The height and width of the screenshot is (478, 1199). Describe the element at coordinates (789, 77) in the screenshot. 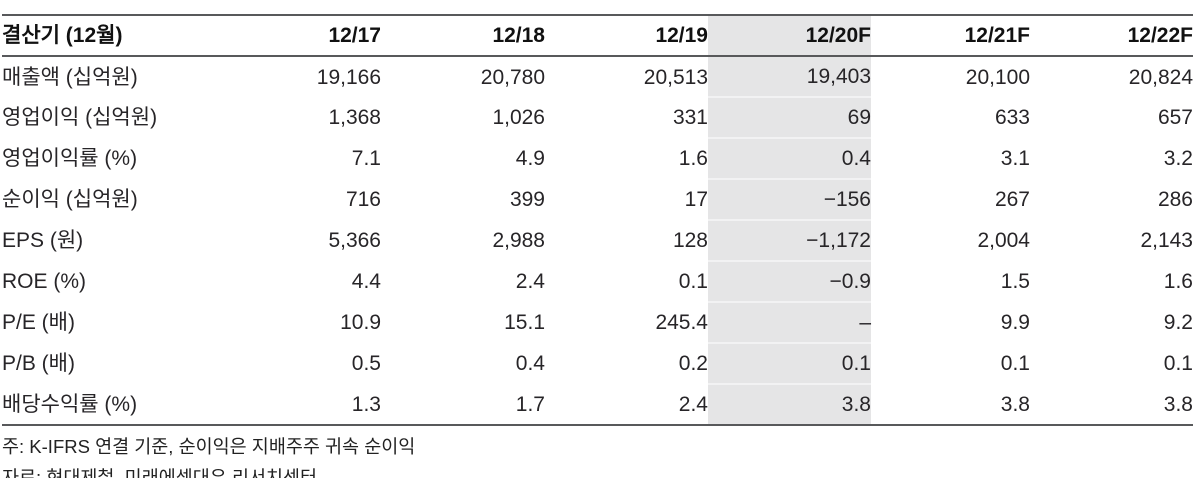

I see `table-cell-highlighted: 19,403` at that location.